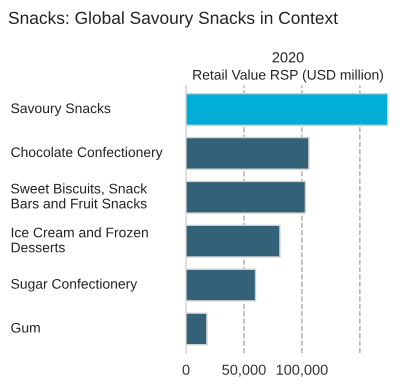 Image resolution: width=400 pixels, height=388 pixels. I want to click on chart-title: Snacks: Global Savoury Snacks in Context, so click(173, 19).